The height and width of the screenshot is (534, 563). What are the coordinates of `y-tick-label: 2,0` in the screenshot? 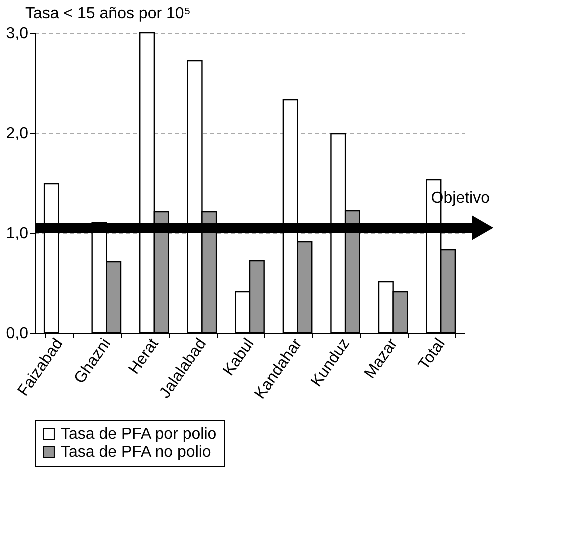 It's located at (17, 134).